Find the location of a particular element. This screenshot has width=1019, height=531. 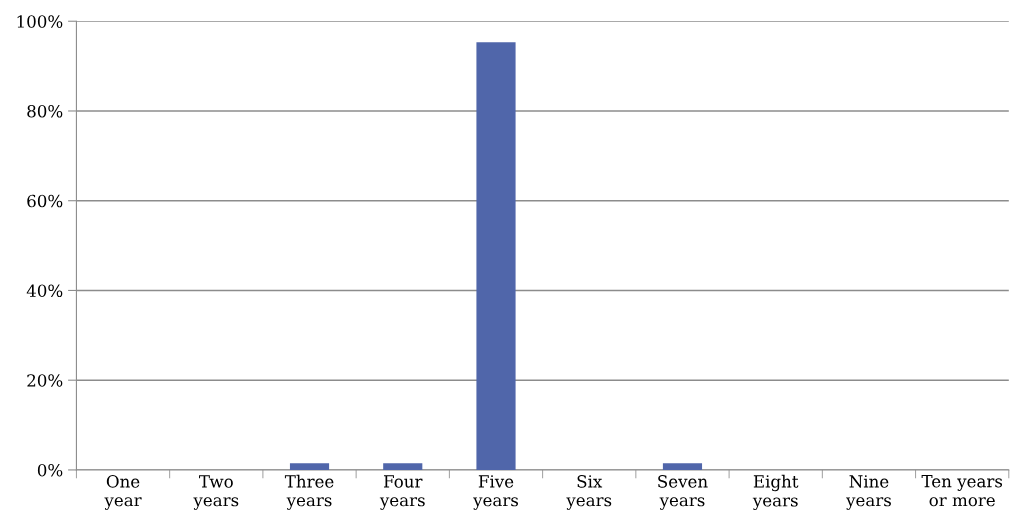

x-tick-label: Nine years is located at coordinates (868, 492).